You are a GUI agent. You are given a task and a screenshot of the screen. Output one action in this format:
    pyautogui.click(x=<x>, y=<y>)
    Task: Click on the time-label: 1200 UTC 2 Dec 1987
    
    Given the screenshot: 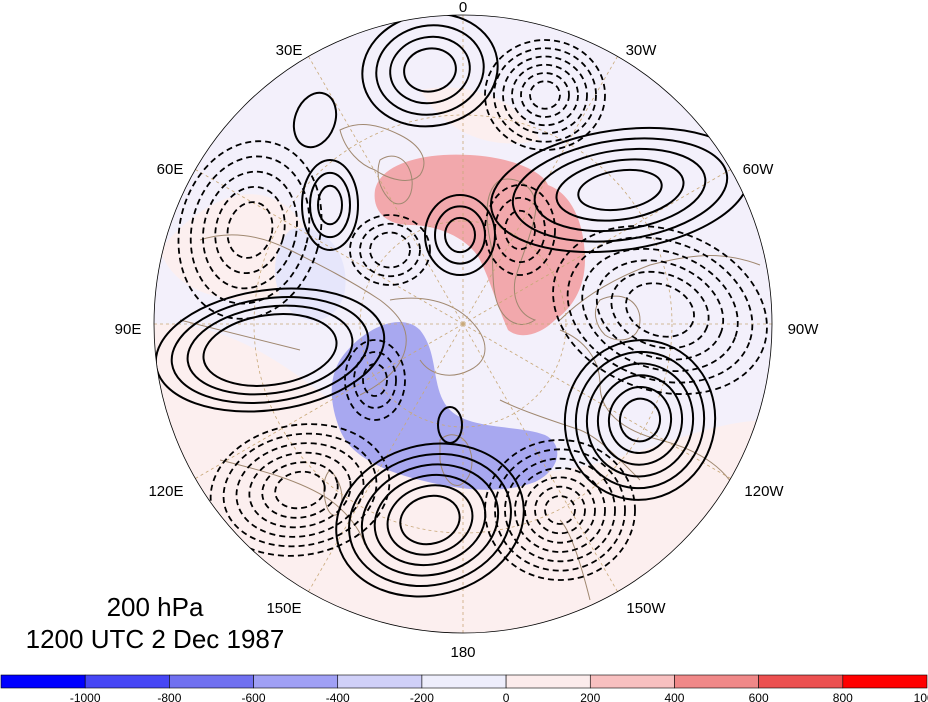 What is the action you would take?
    pyautogui.click(x=155, y=639)
    